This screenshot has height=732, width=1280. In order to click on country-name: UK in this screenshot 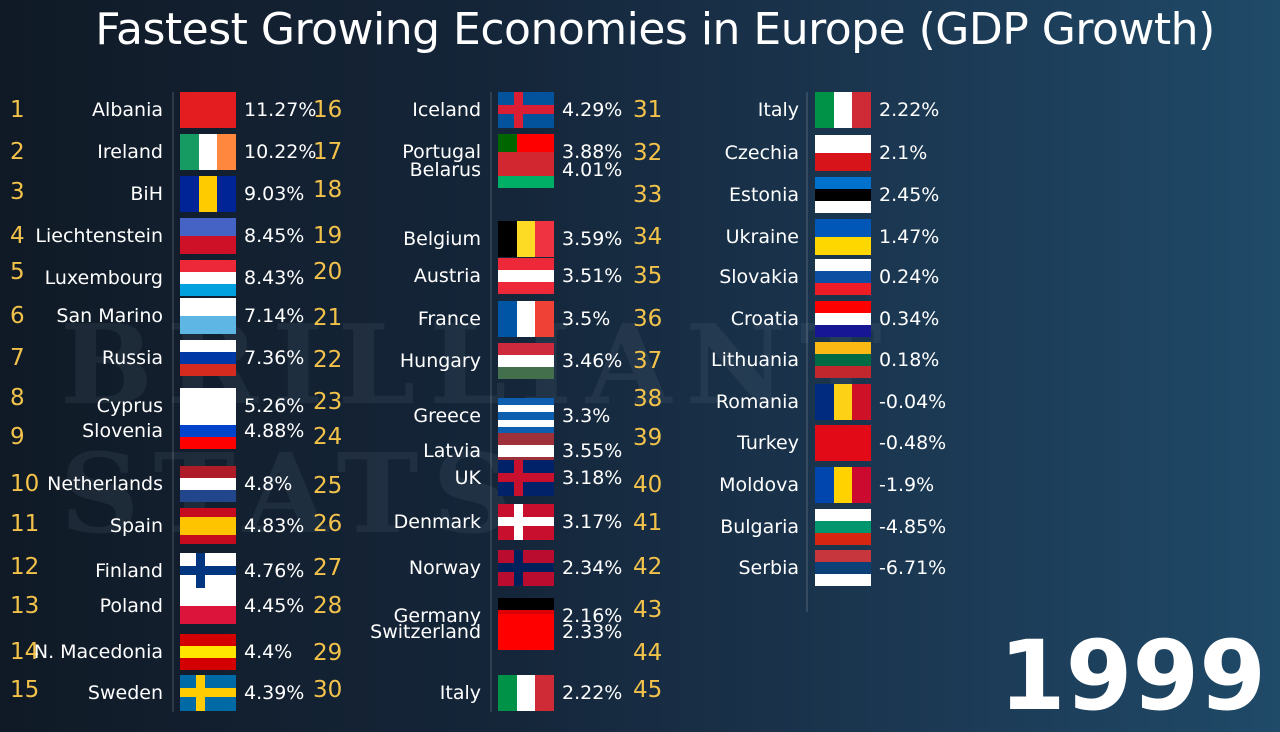, I will do `click(467, 478)`.